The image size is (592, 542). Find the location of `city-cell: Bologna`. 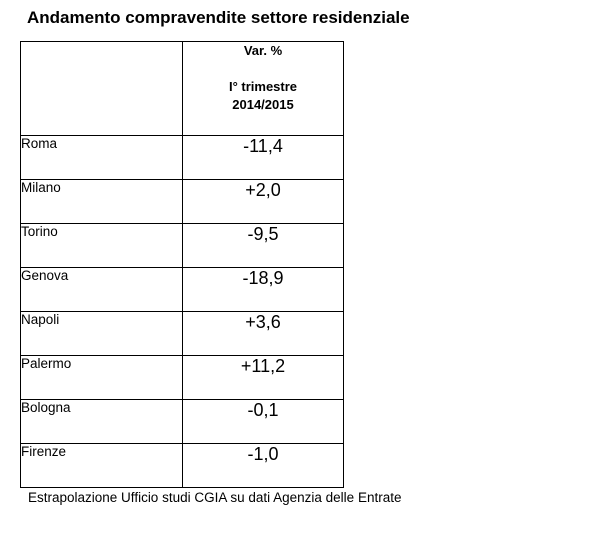

city-cell: Bologna is located at coordinates (101, 421).